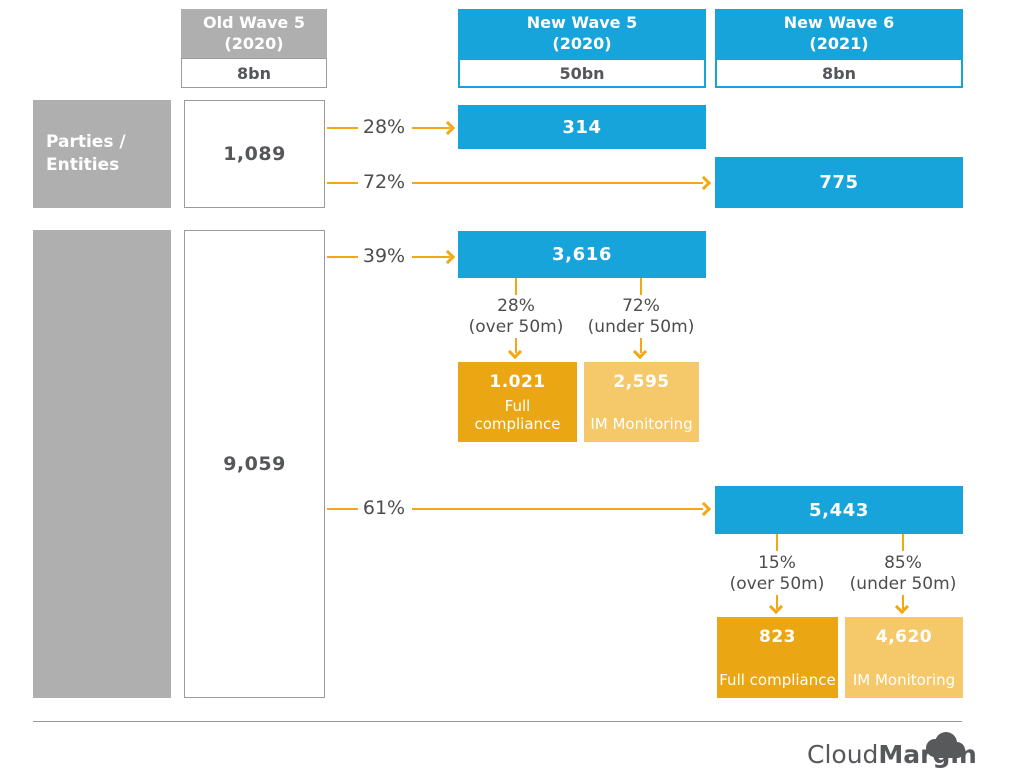  I want to click on split-value: 2,595, so click(641, 382).